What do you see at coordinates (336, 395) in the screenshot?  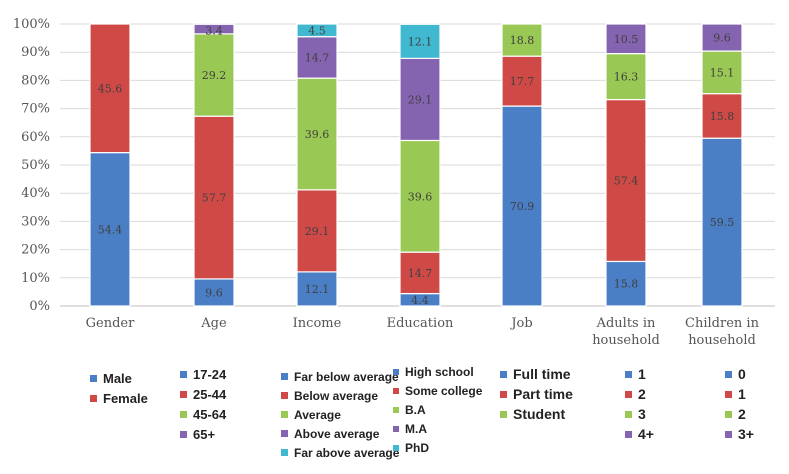 I see `legend-label: Below average` at bounding box center [336, 395].